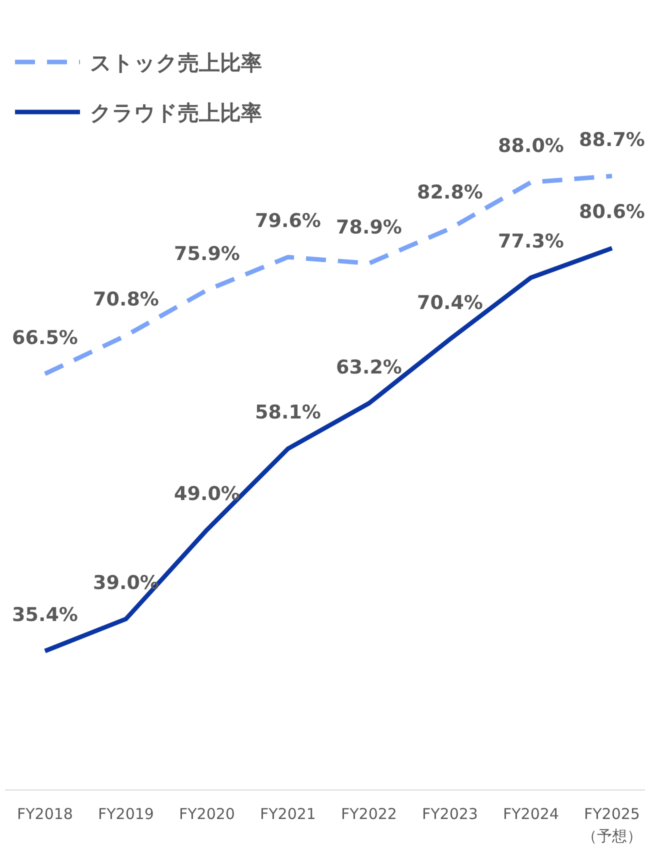  Describe the element at coordinates (288, 814) in the screenshot. I see `x-tick-label: FY2021` at that location.